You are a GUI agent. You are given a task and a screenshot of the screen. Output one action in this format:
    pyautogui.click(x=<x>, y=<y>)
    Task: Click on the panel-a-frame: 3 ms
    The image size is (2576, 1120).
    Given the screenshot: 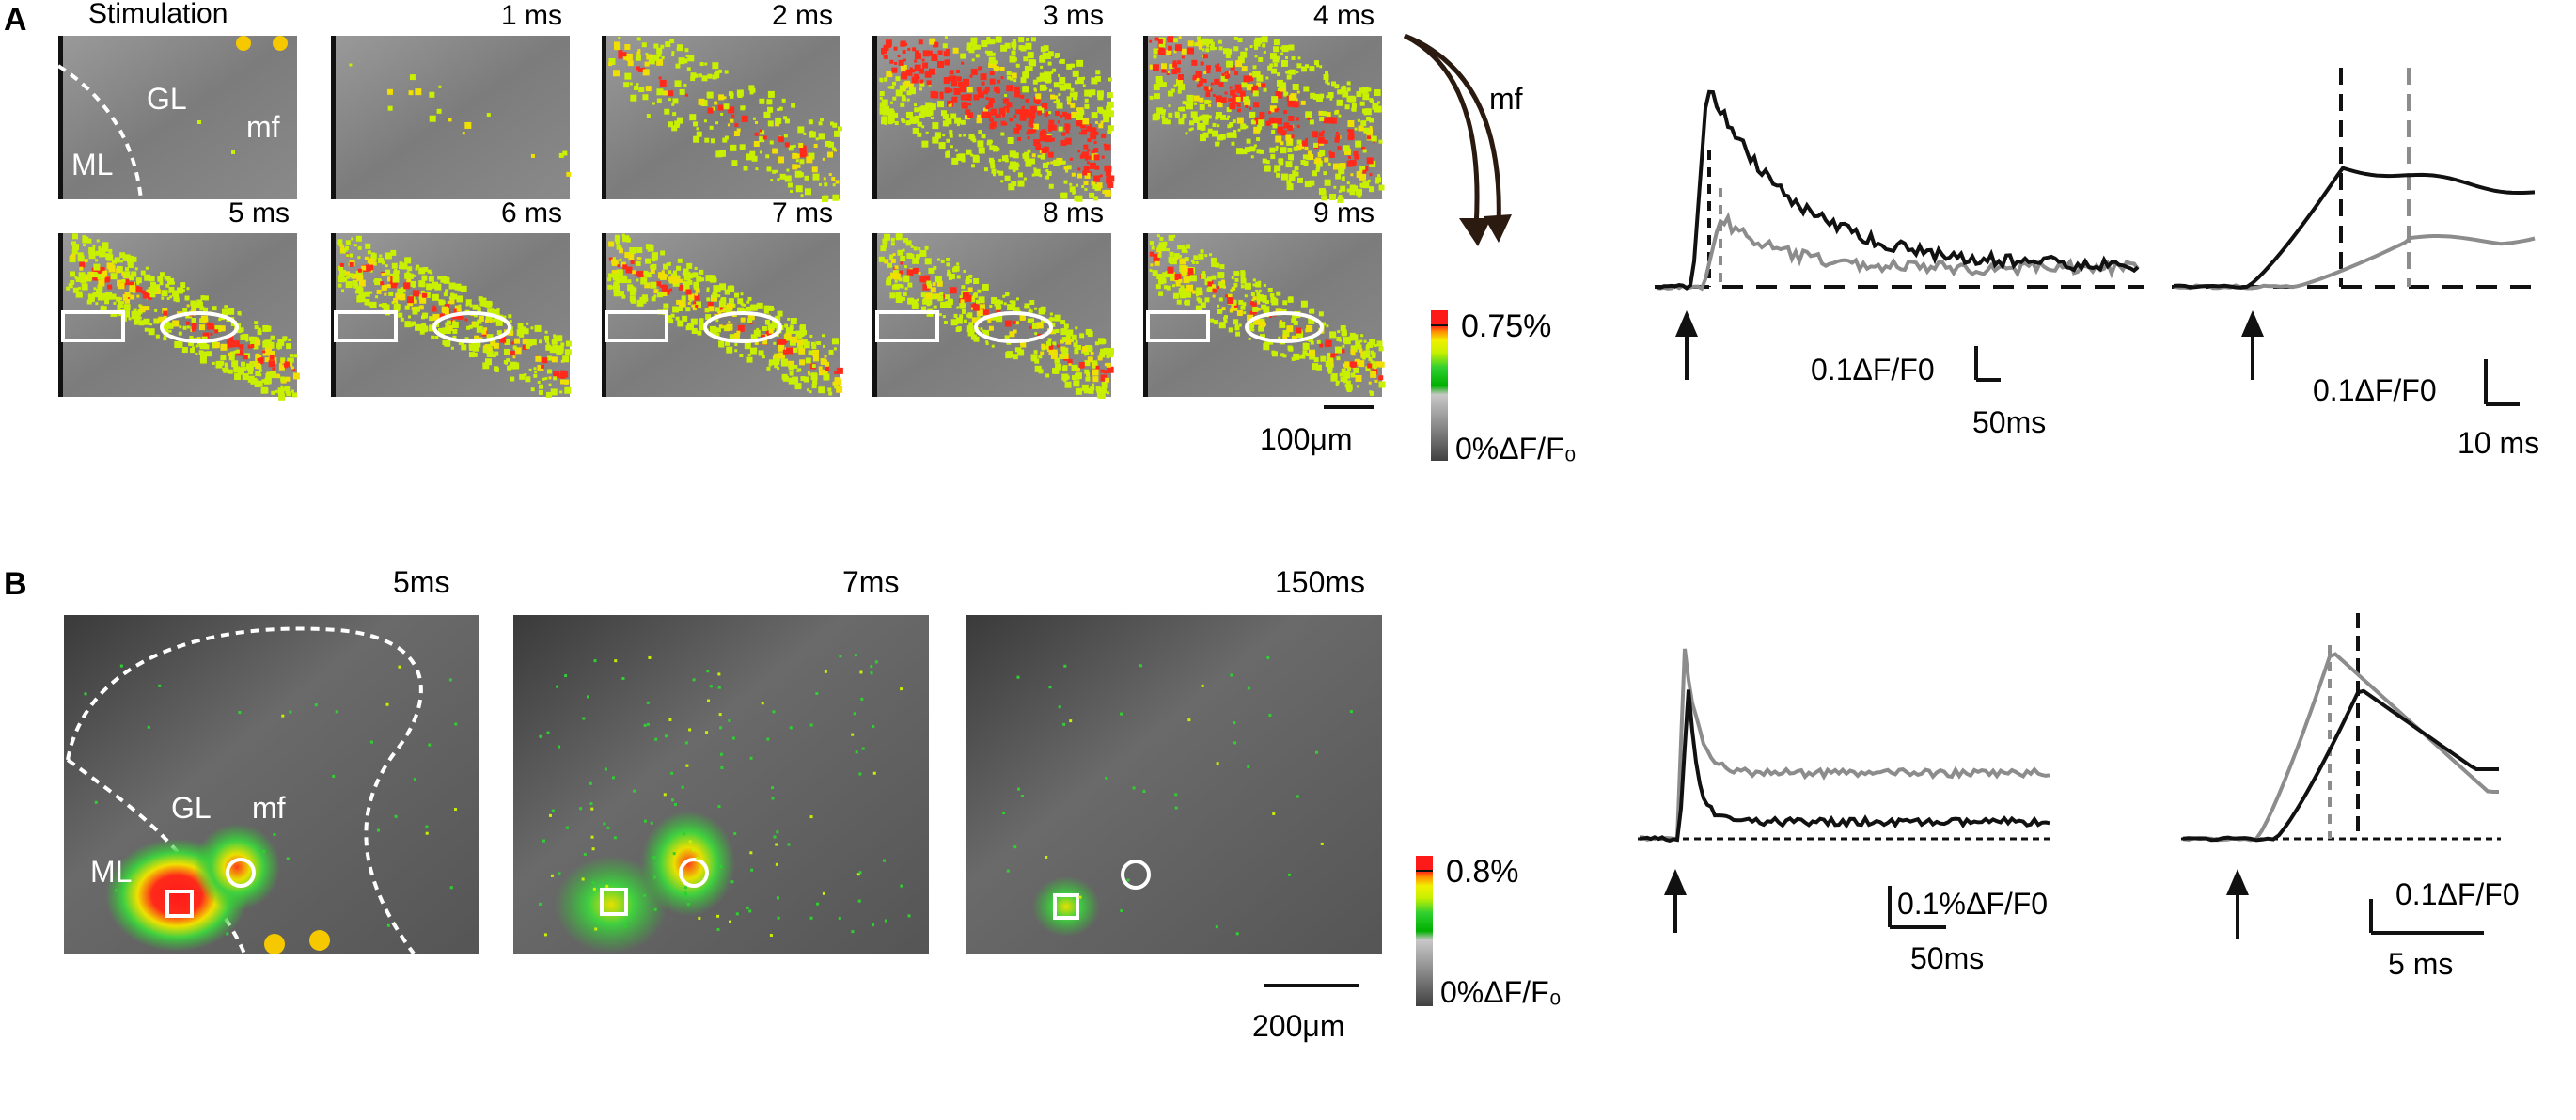 What is the action you would take?
    pyautogui.click(x=994, y=101)
    